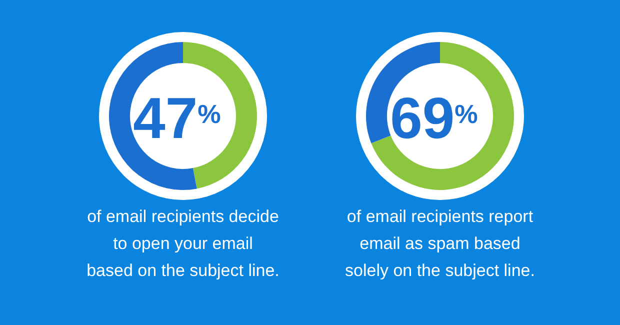 The image size is (620, 325). What do you see at coordinates (434, 118) in the screenshot?
I see `text: 69$^{%}$` at bounding box center [434, 118].